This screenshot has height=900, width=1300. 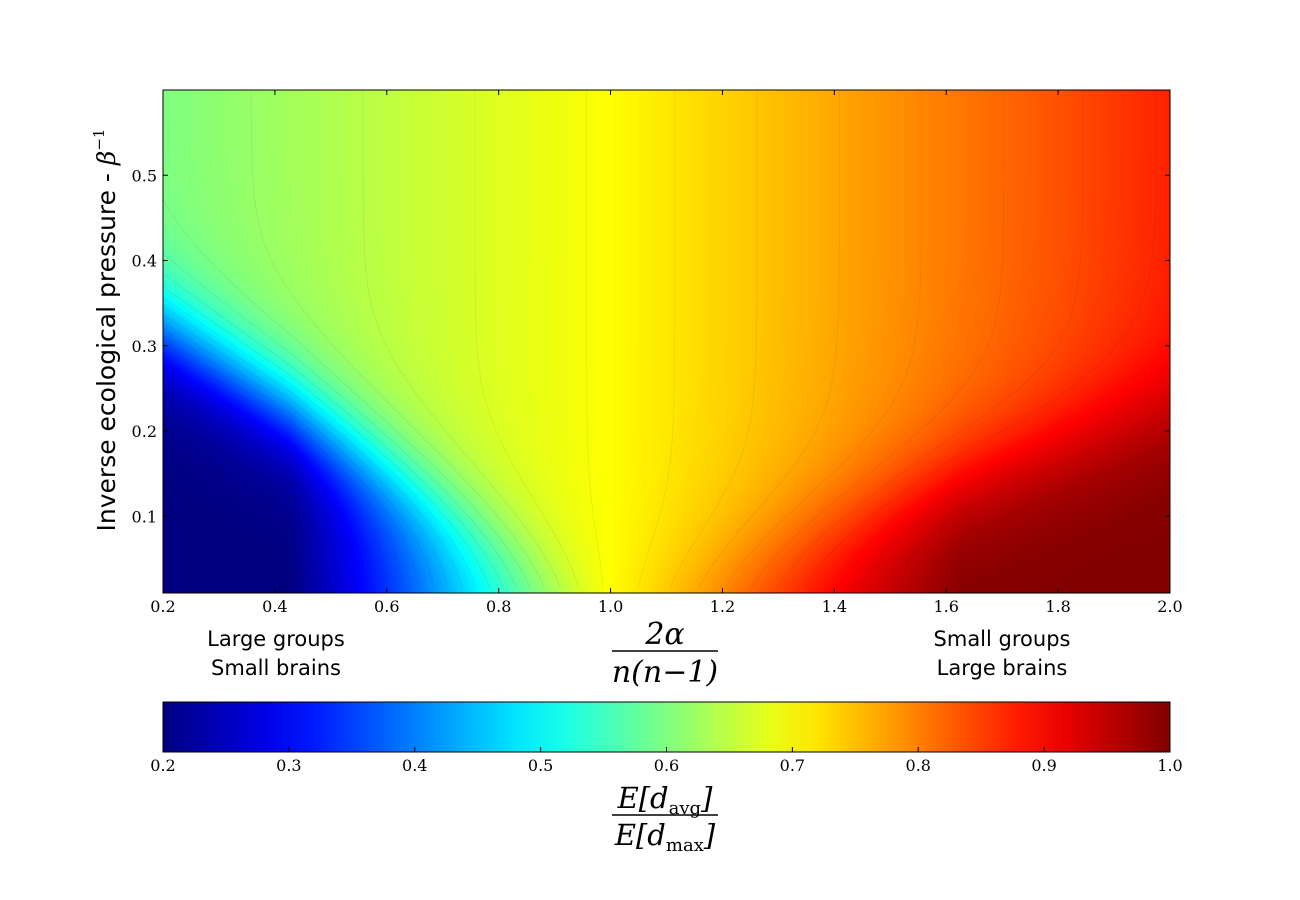 What do you see at coordinates (144, 516) in the screenshot?
I see `y-tick-label: 0.1` at bounding box center [144, 516].